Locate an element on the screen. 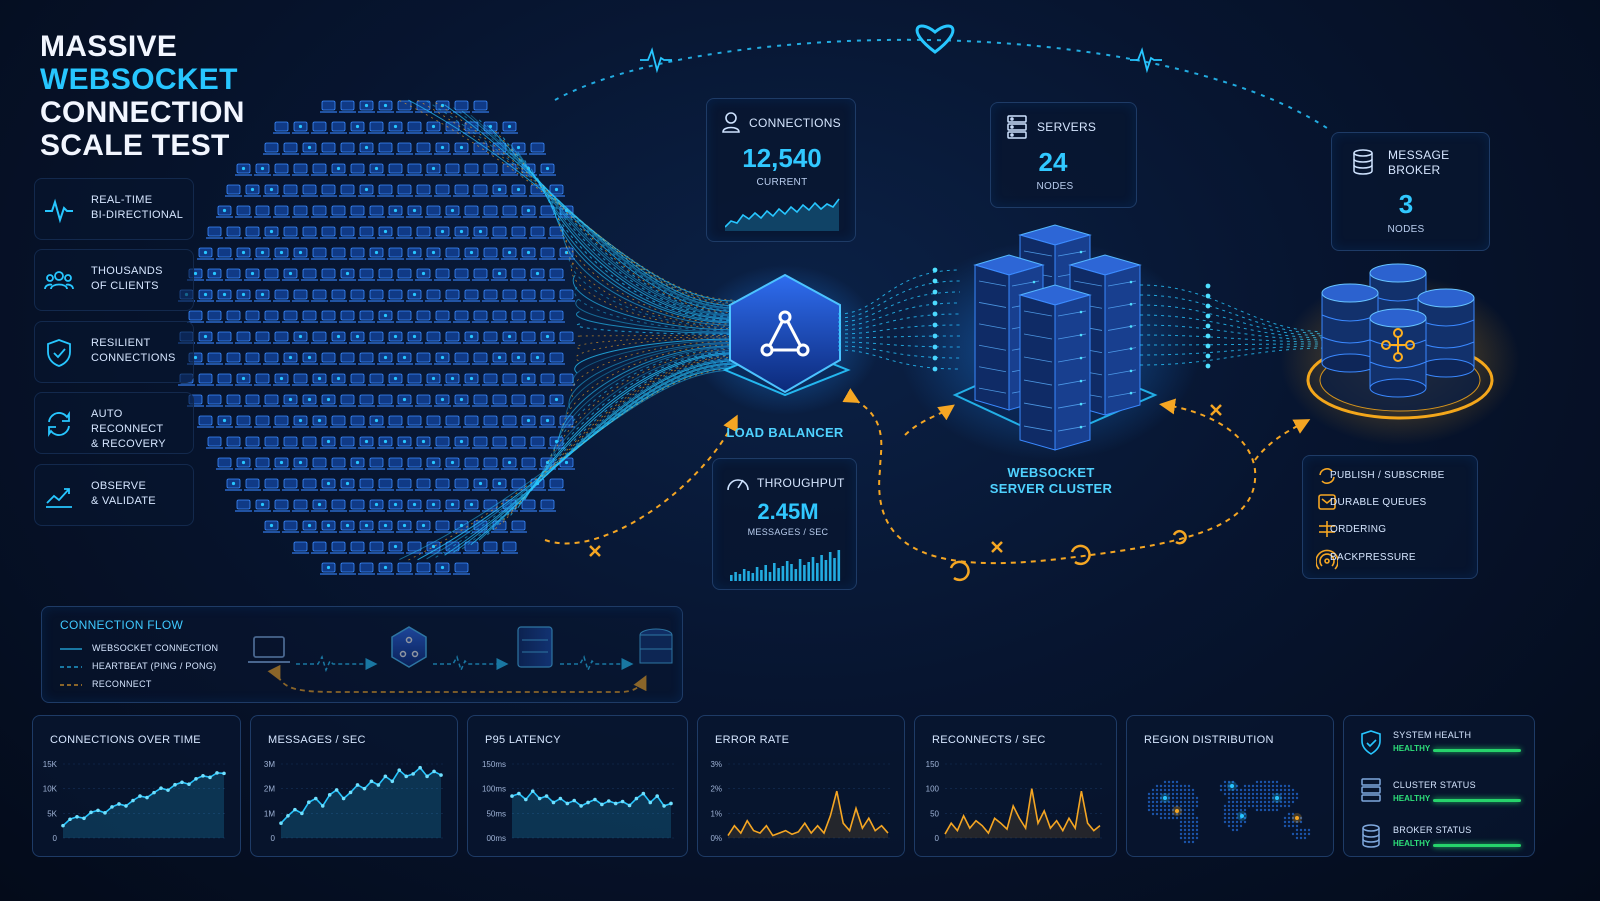  broker-hub-icon is located at coordinates (1398, 345).